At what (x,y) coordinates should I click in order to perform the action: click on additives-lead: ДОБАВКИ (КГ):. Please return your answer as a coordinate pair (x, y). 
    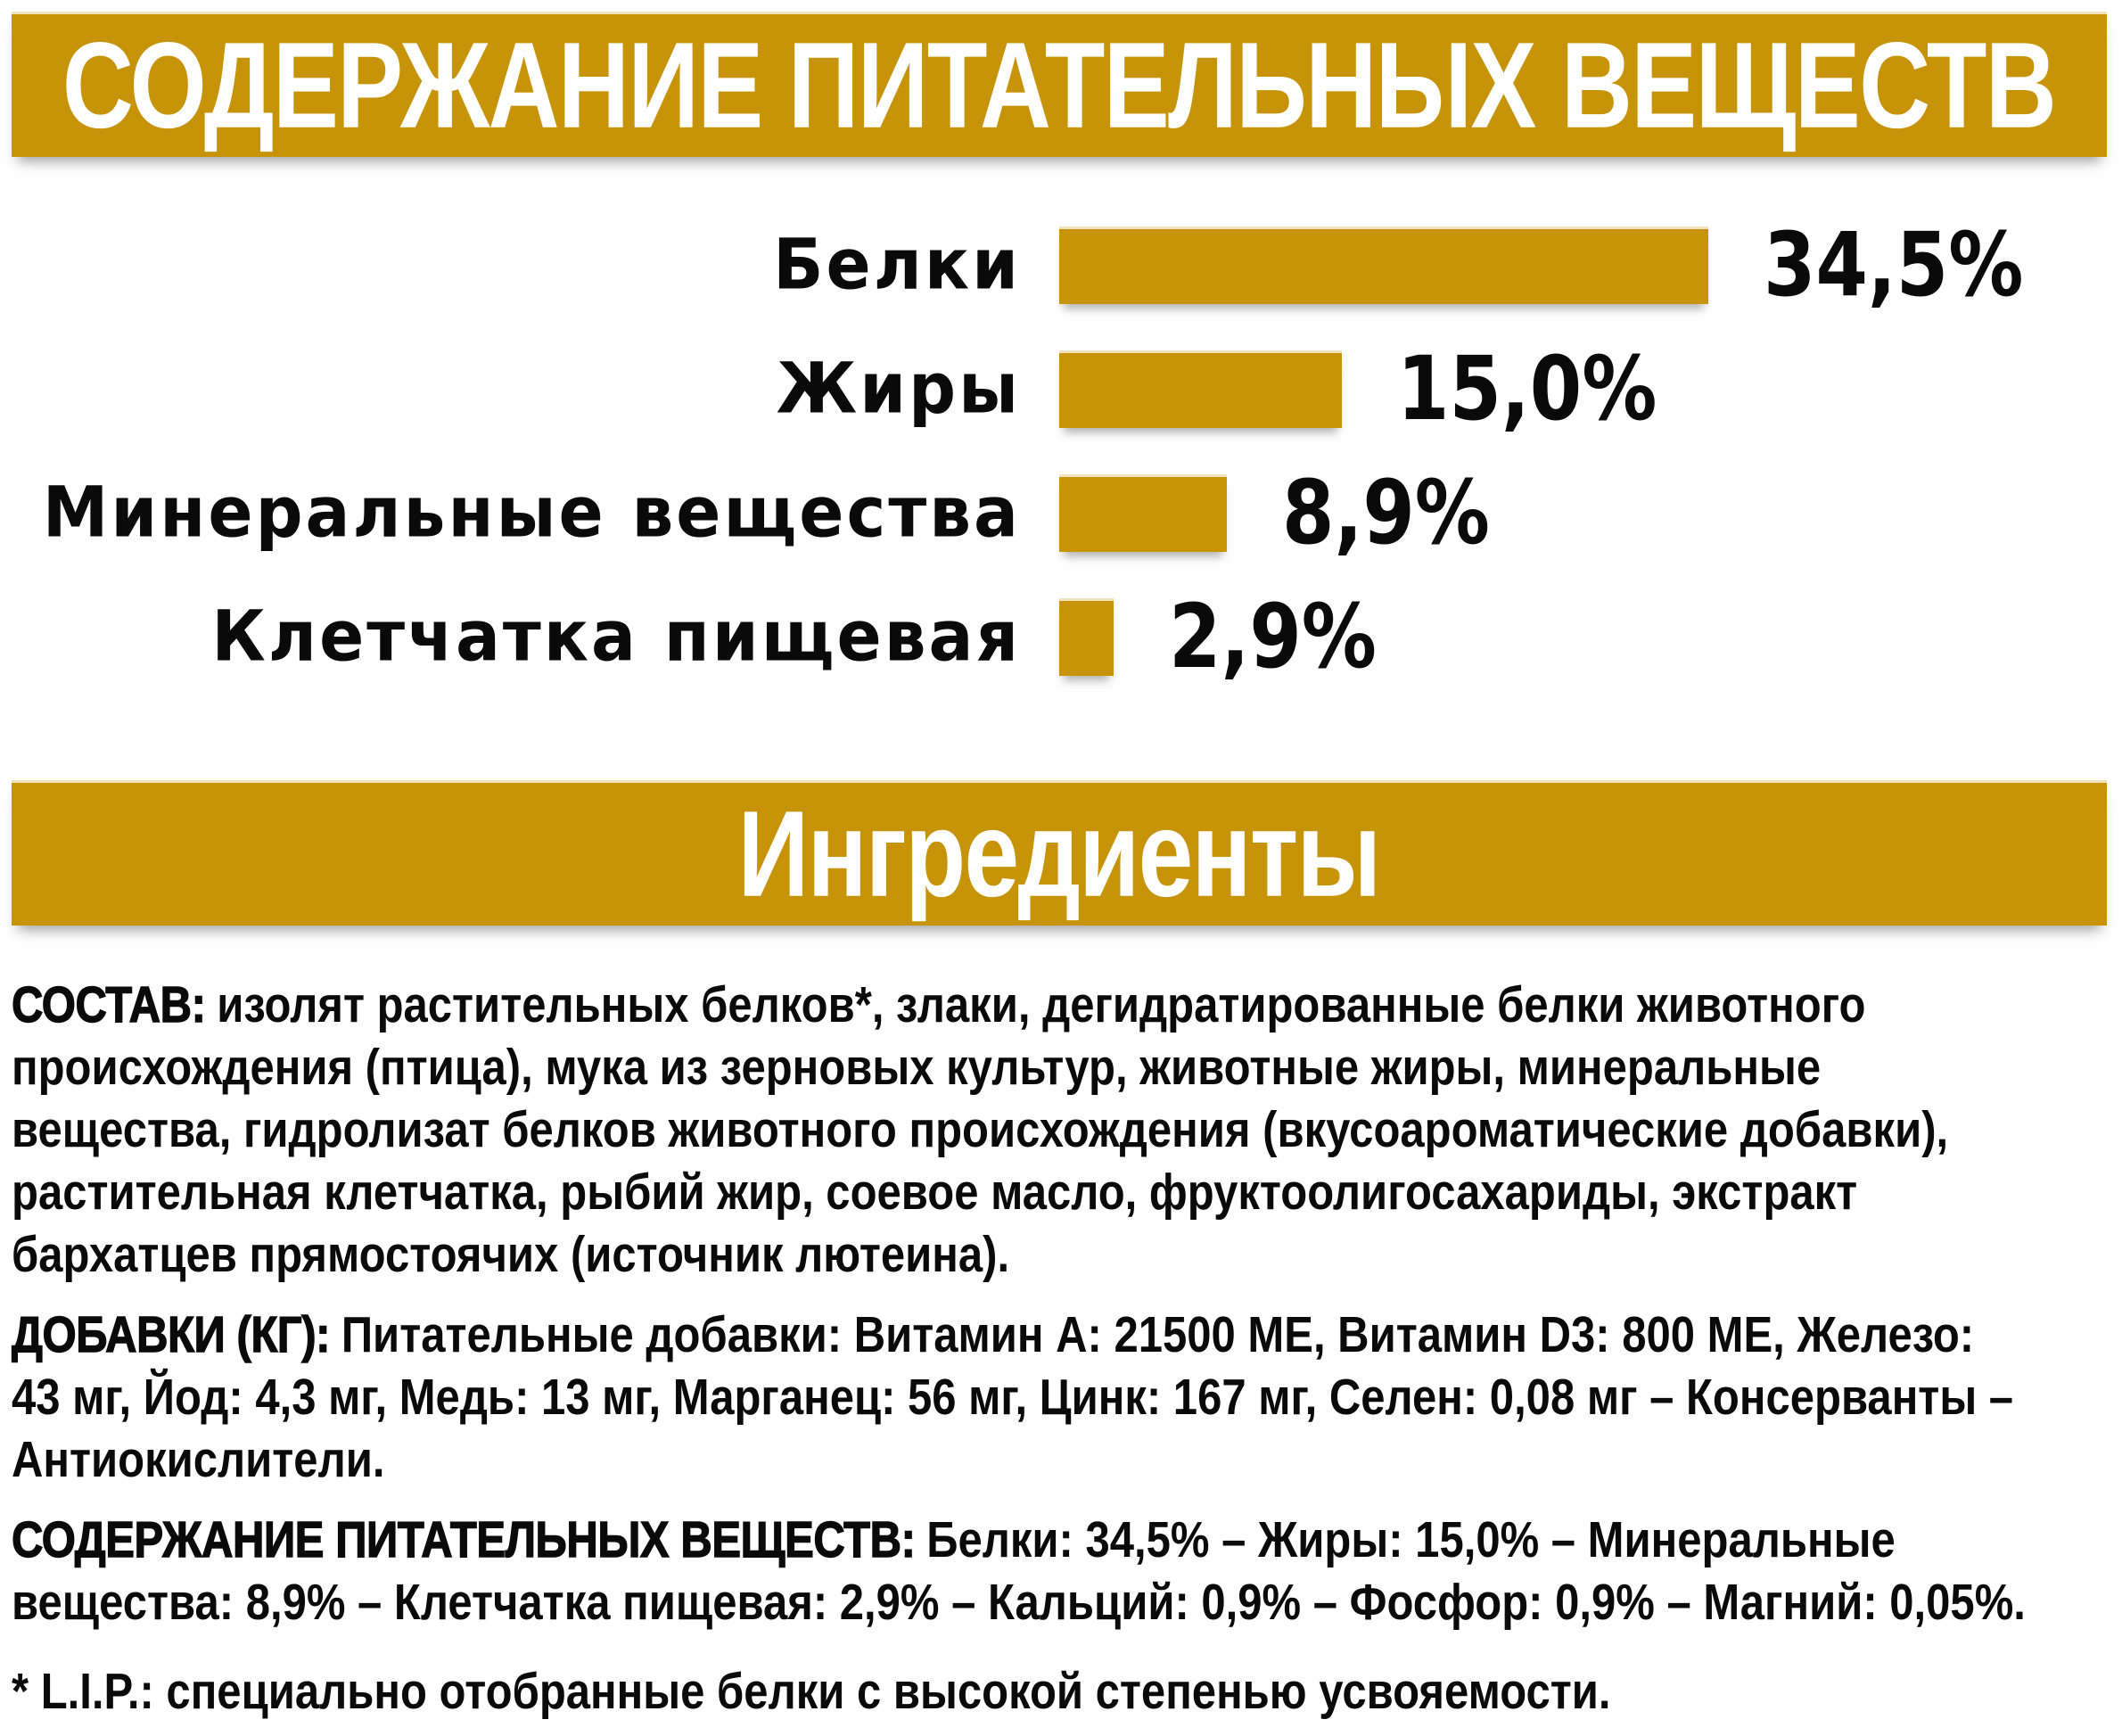
    Looking at the image, I should click on (171, 1334).